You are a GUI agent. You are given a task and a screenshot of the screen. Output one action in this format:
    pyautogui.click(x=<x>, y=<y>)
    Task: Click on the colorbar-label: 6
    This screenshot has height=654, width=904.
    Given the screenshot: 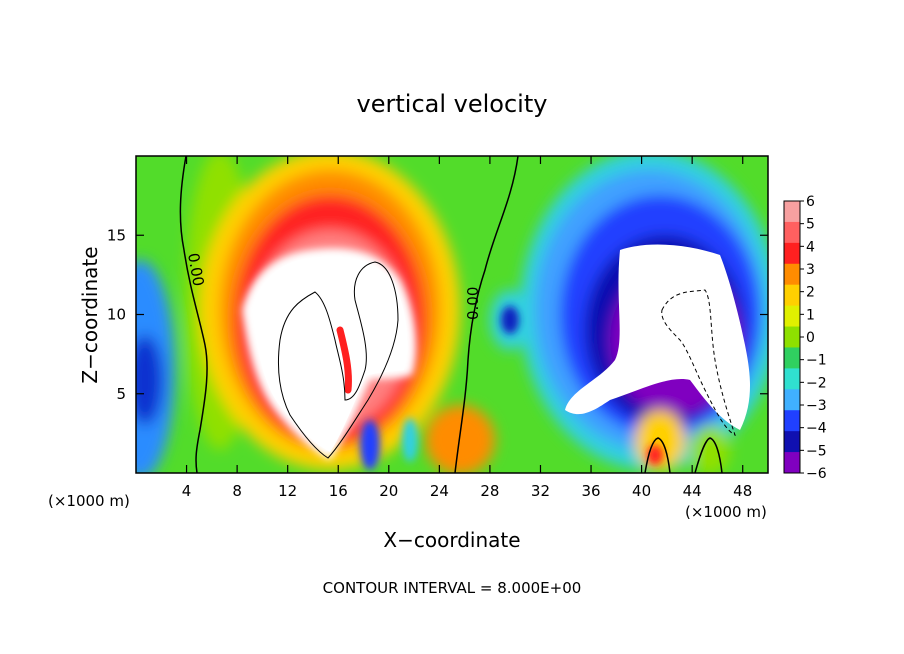 What is the action you would take?
    pyautogui.click(x=810, y=202)
    